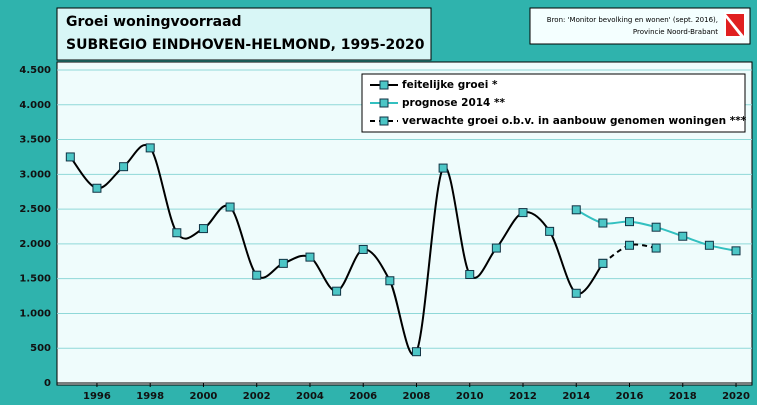  I want to click on y-tick-label: 3.500, so click(35, 140).